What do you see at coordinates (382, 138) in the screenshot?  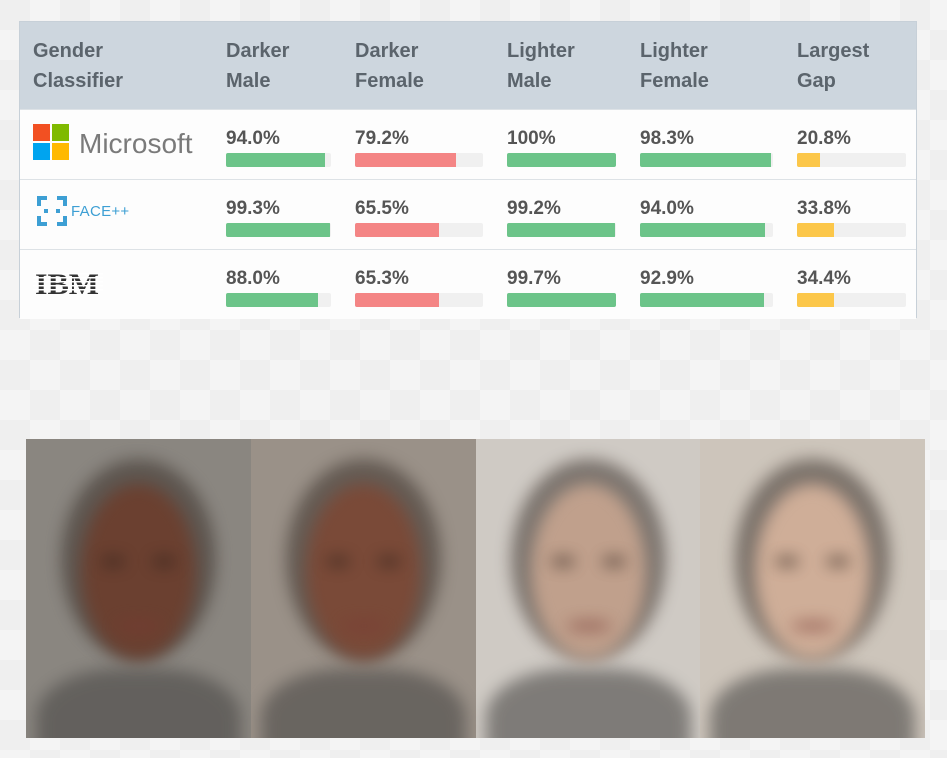 I see `value-label: 79.2%` at bounding box center [382, 138].